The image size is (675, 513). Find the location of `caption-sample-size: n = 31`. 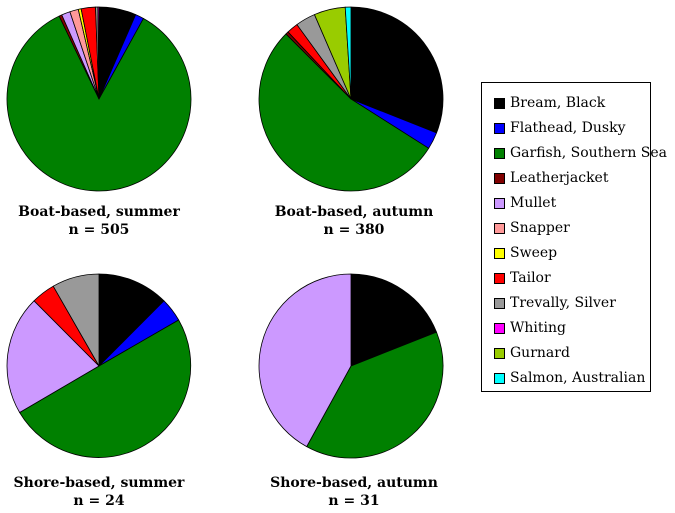

caption-sample-size: n = 31 is located at coordinates (354, 501).